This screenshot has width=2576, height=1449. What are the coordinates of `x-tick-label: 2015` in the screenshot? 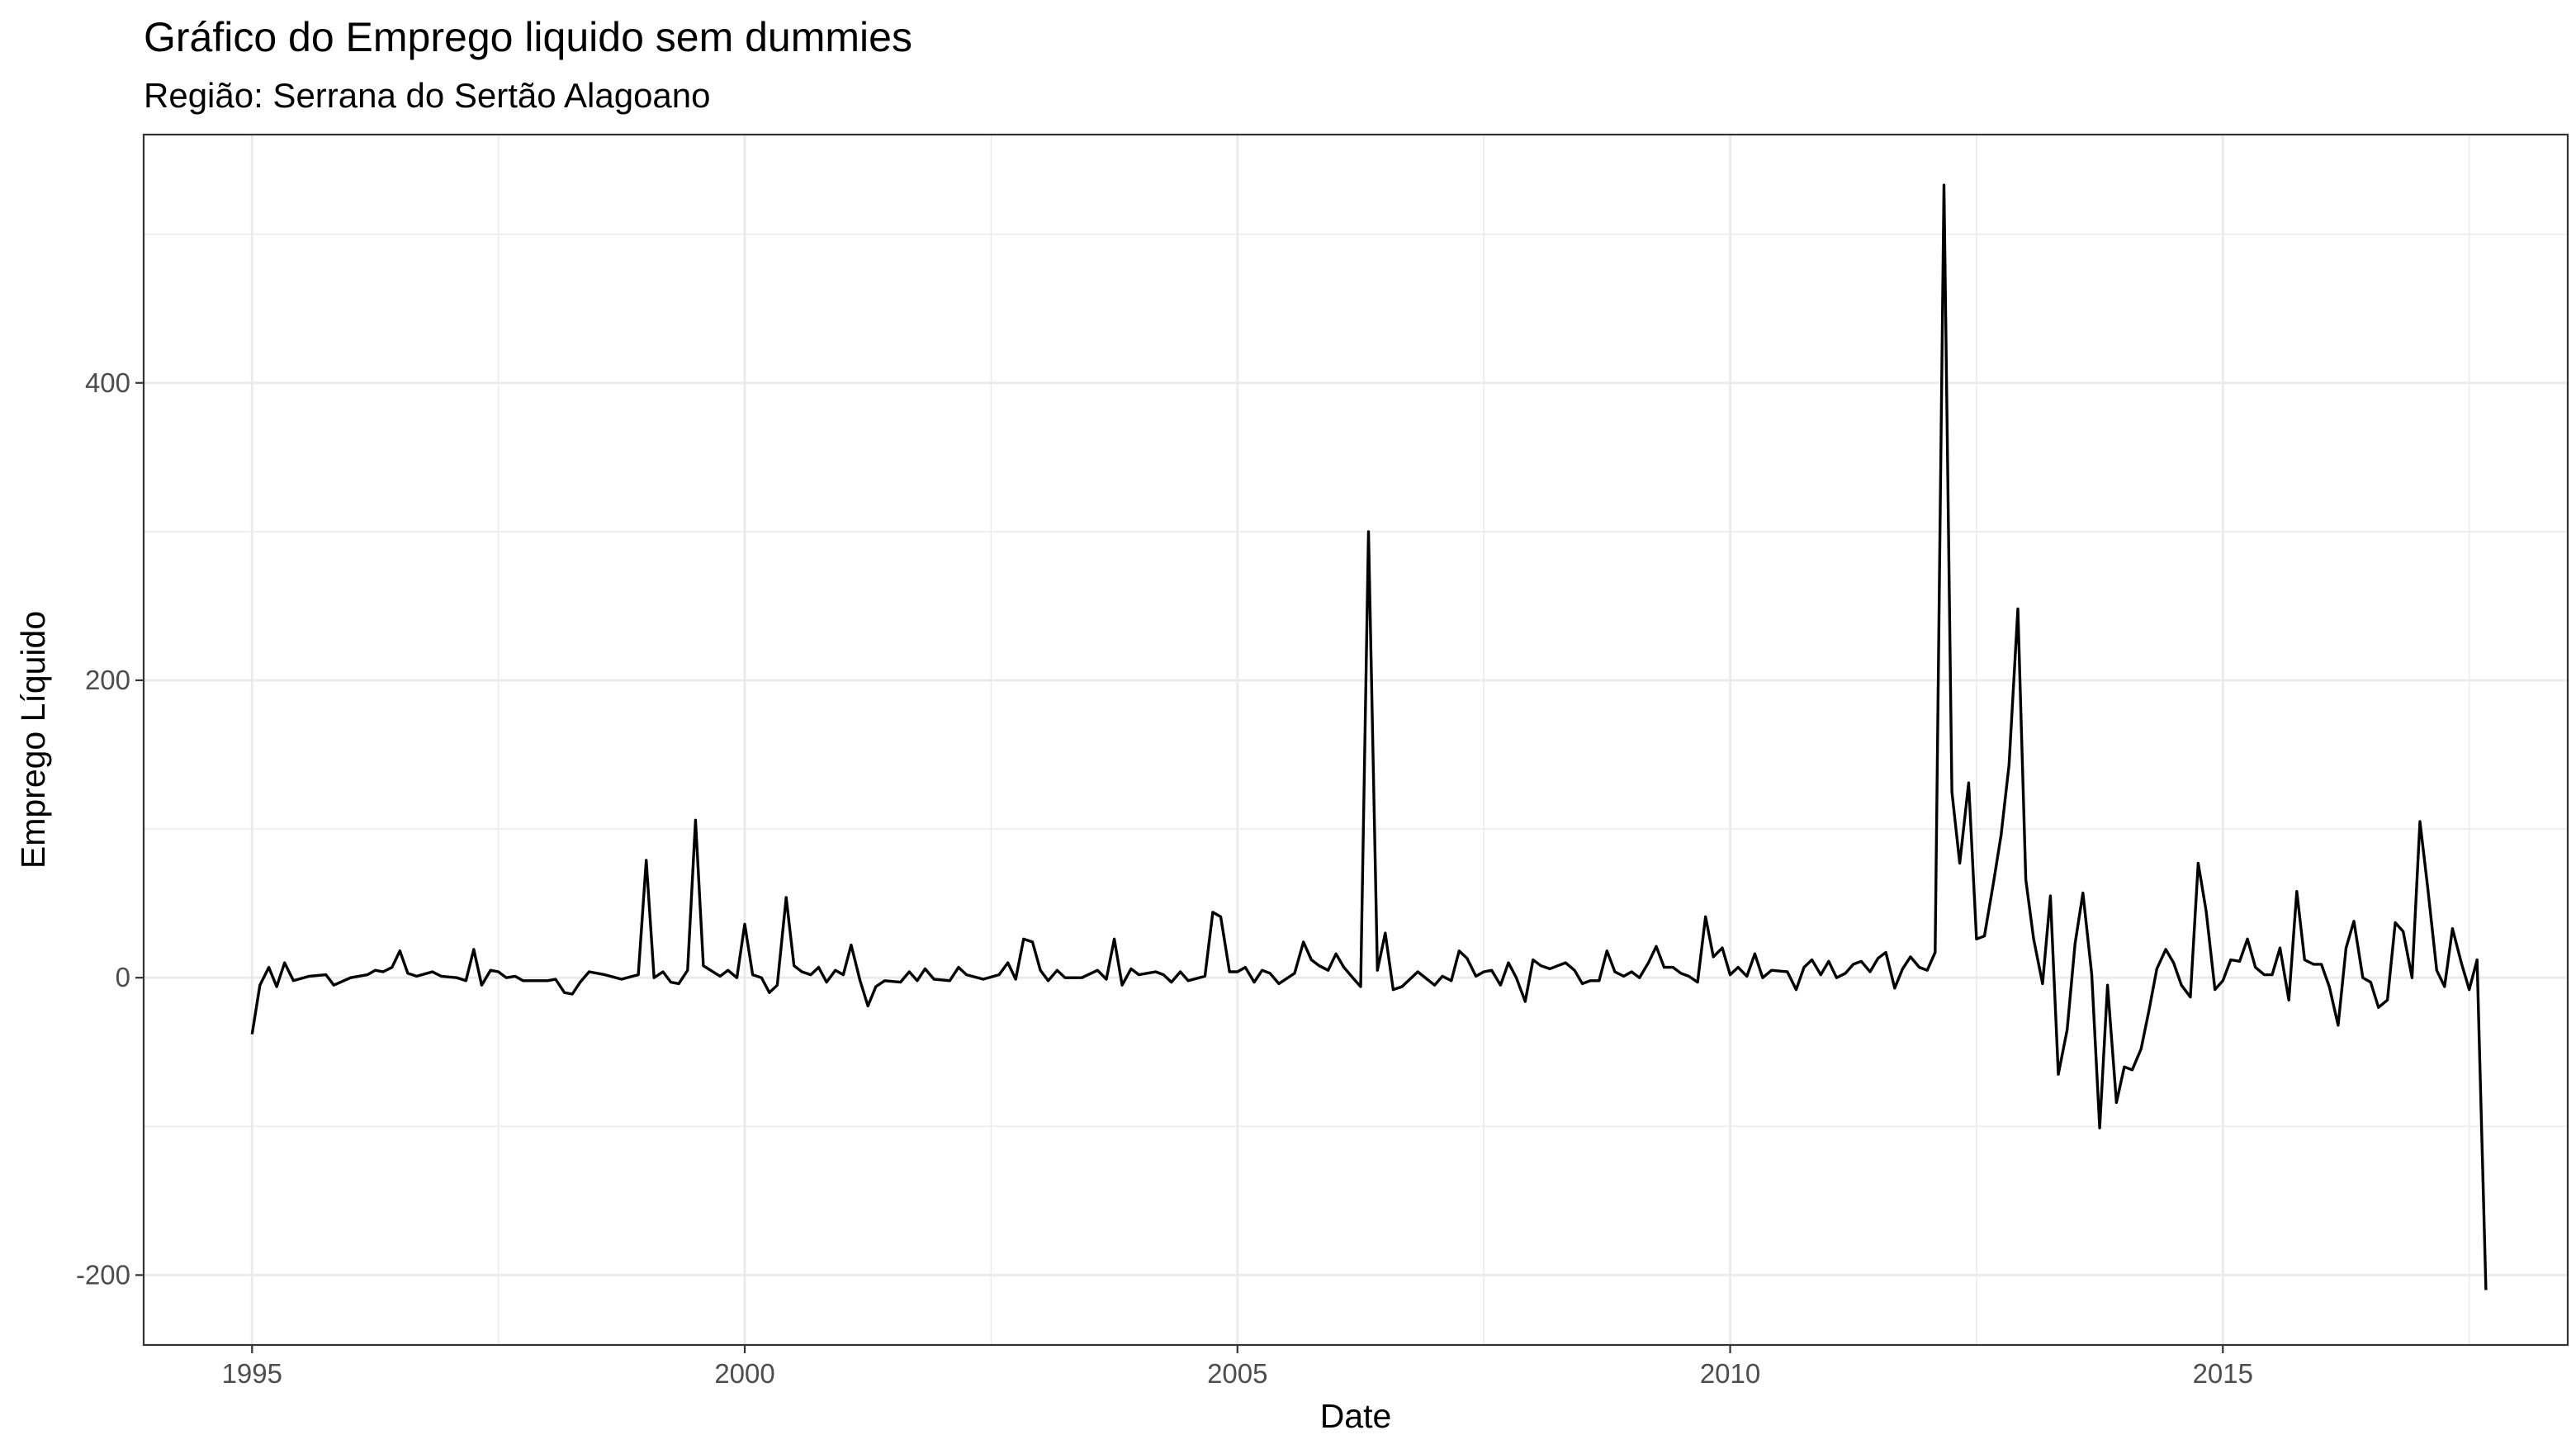 It's located at (2223, 1373).